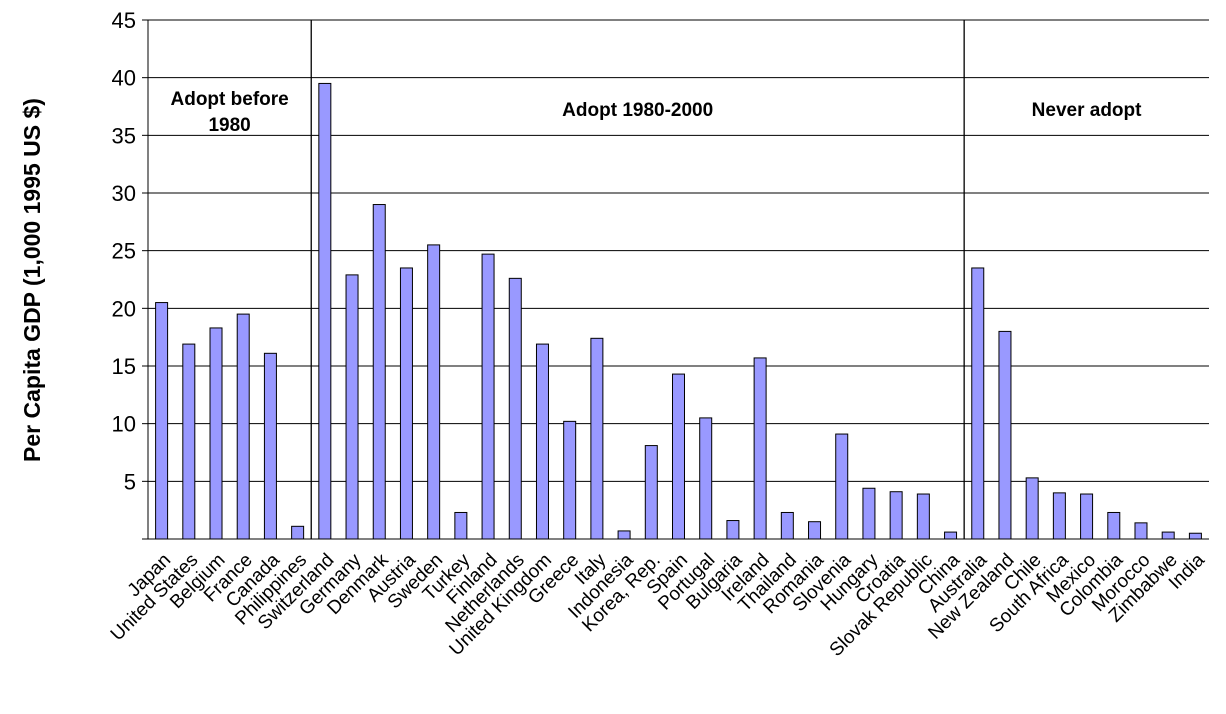 This screenshot has height=714, width=1226. What do you see at coordinates (230, 99) in the screenshot?
I see `group-label: Adopt before` at bounding box center [230, 99].